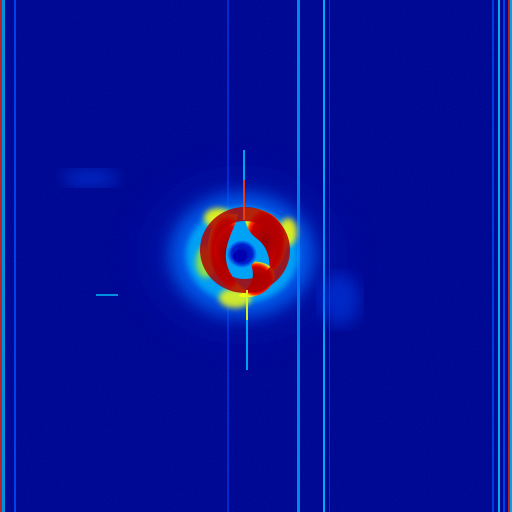  I want to click on left-edge-streak, so click(1, 256).